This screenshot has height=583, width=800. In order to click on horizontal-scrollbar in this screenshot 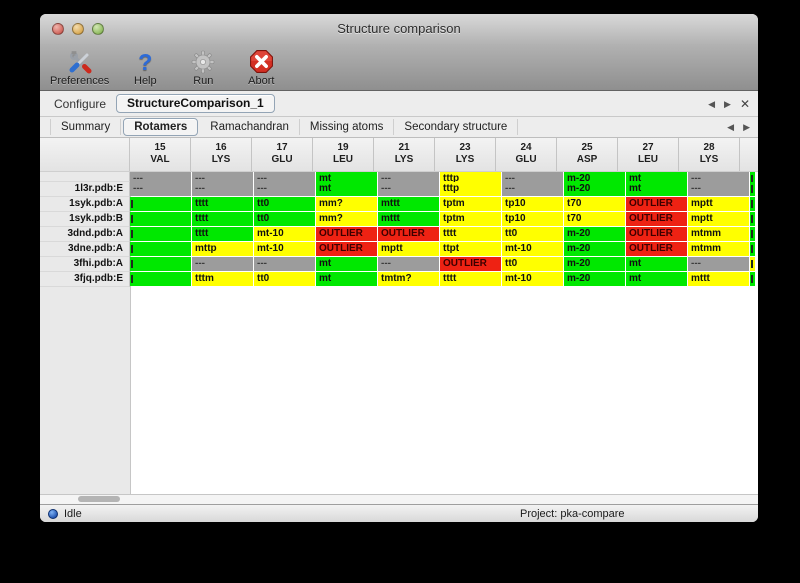, I will do `click(399, 499)`.